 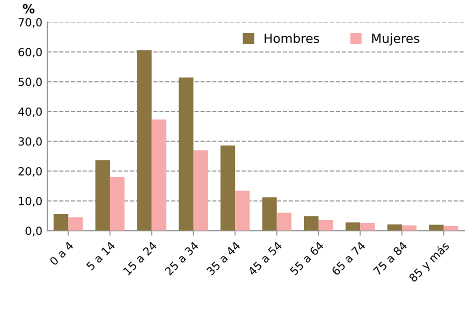 I want to click on x-tick-label: 0 a 4, so click(x=61, y=253).